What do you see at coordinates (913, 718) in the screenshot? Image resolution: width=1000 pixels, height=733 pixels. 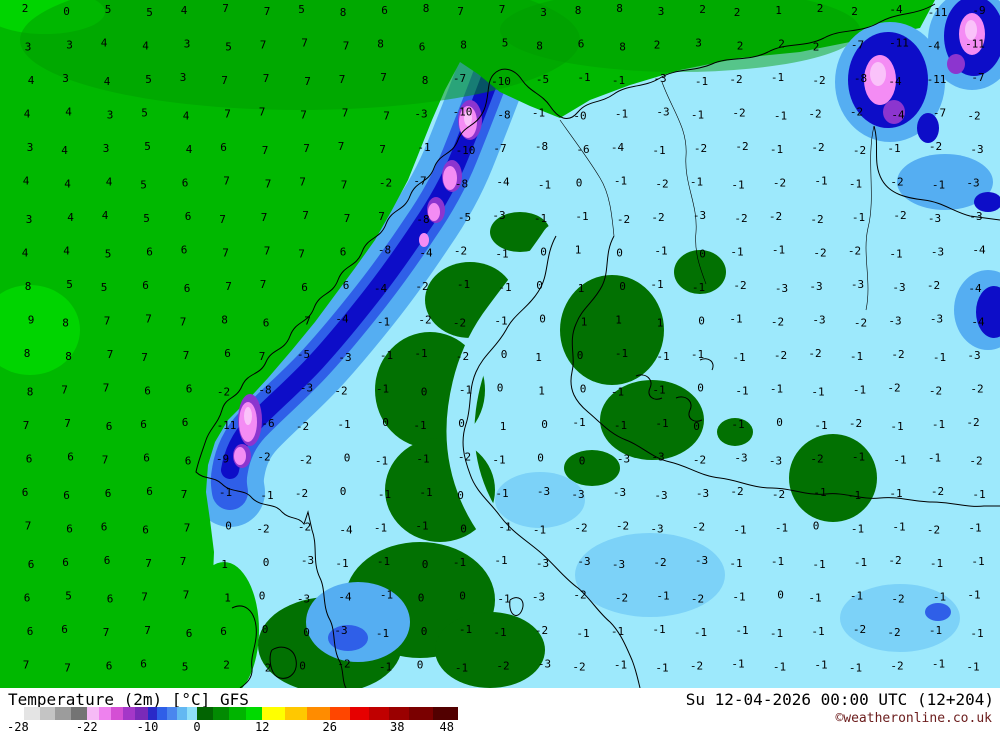 I see `copyright-link: ©weatheronline.co.uk` at bounding box center [913, 718].